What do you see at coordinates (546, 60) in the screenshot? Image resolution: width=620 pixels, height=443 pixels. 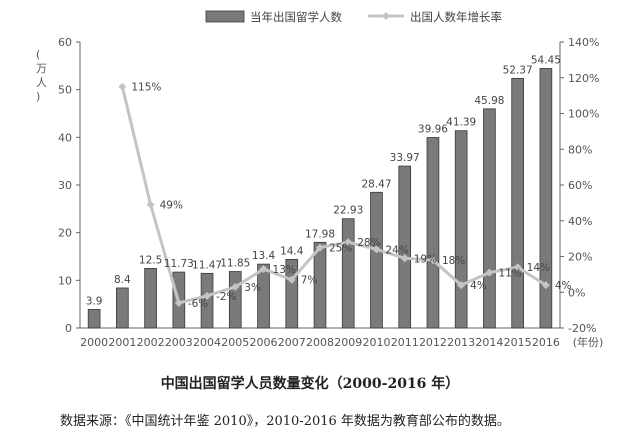 I see `bar-value-label: 54.45` at bounding box center [546, 60].